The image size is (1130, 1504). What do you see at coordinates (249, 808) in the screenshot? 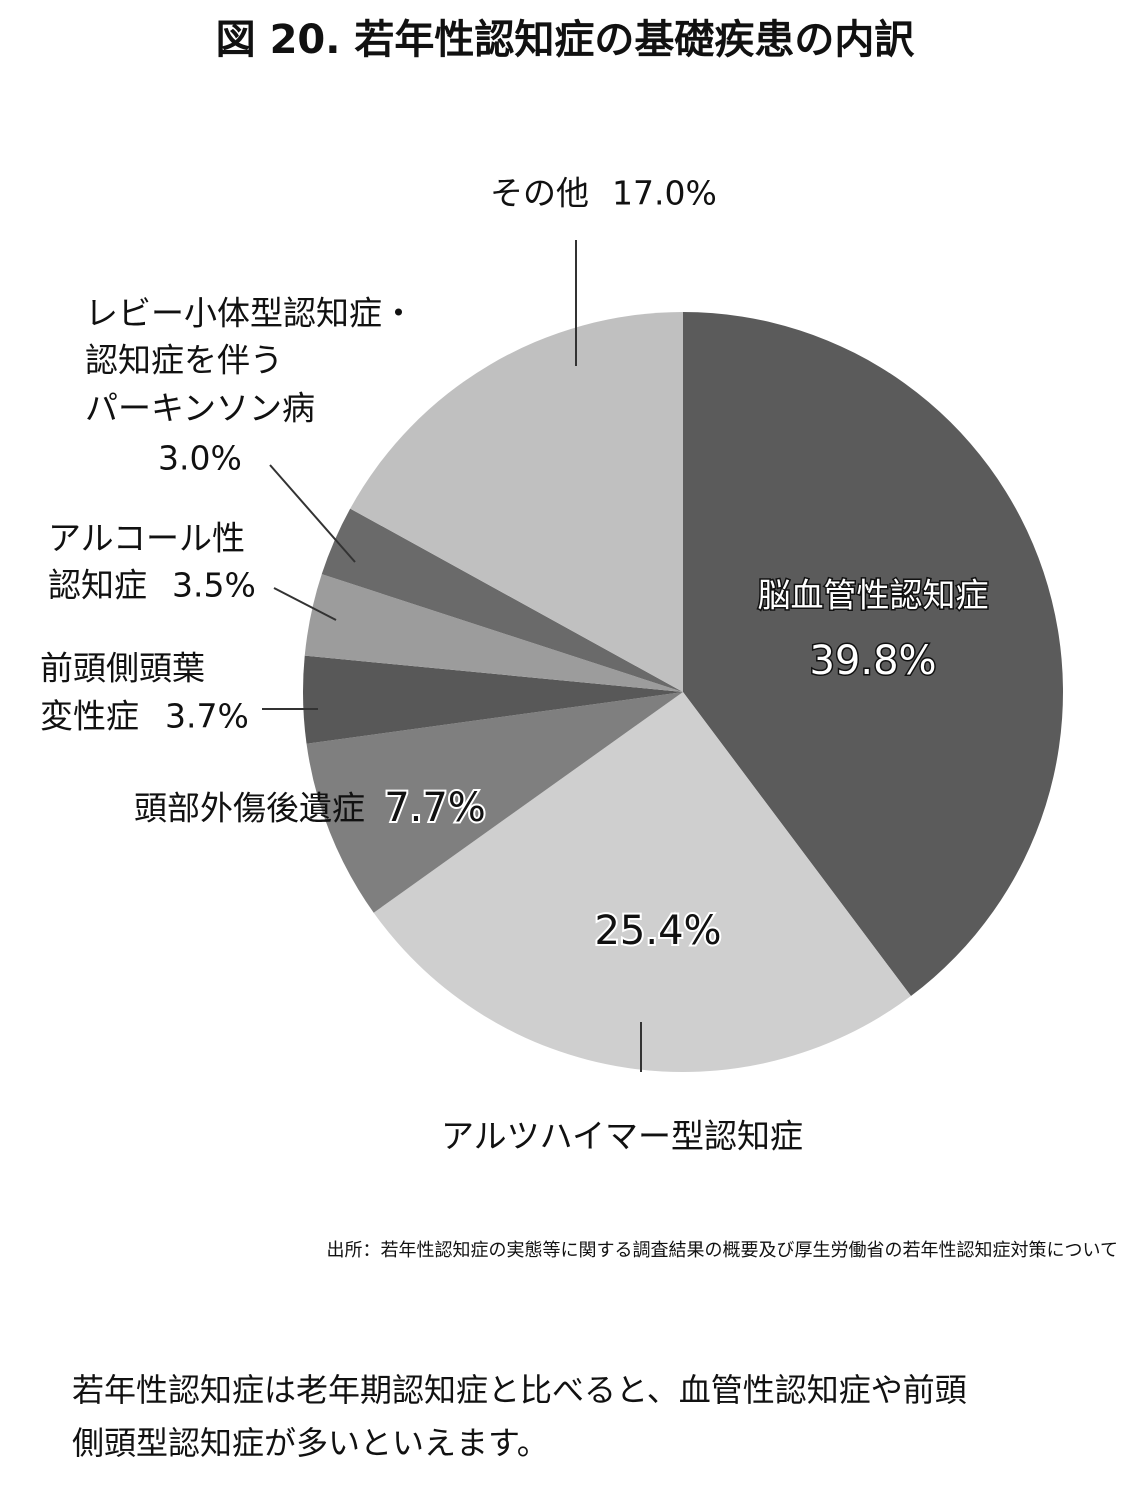
I see `slice-label: 頭部外傷後遺症` at bounding box center [249, 808].